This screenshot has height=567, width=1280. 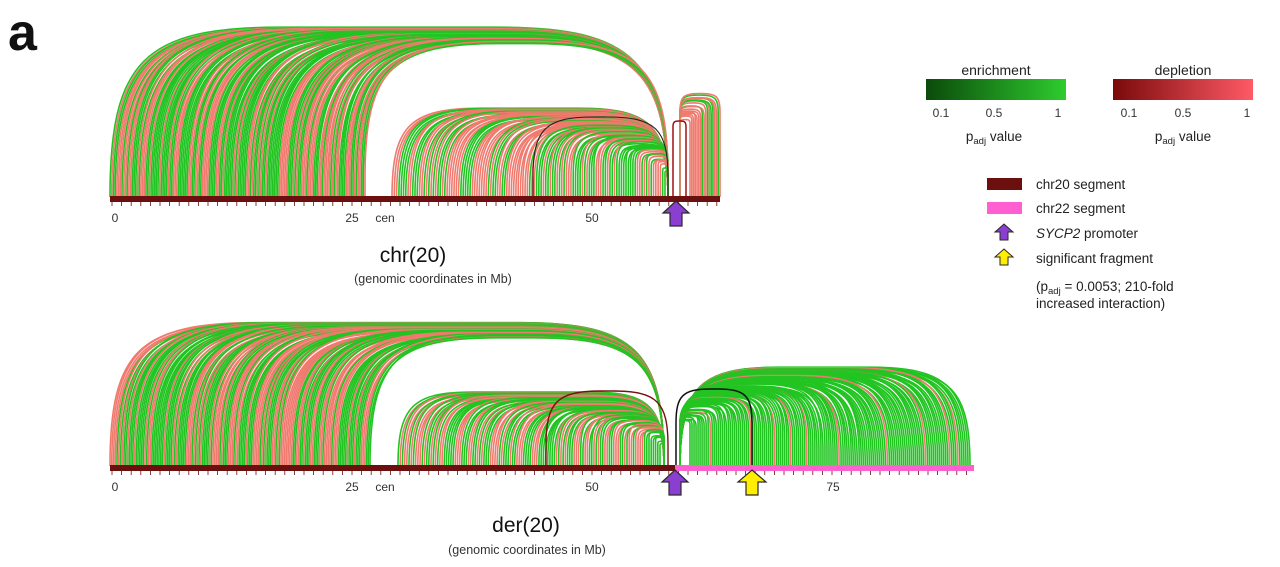 What do you see at coordinates (1081, 208) in the screenshot?
I see `legend-chr22-label: chr22 segment` at bounding box center [1081, 208].